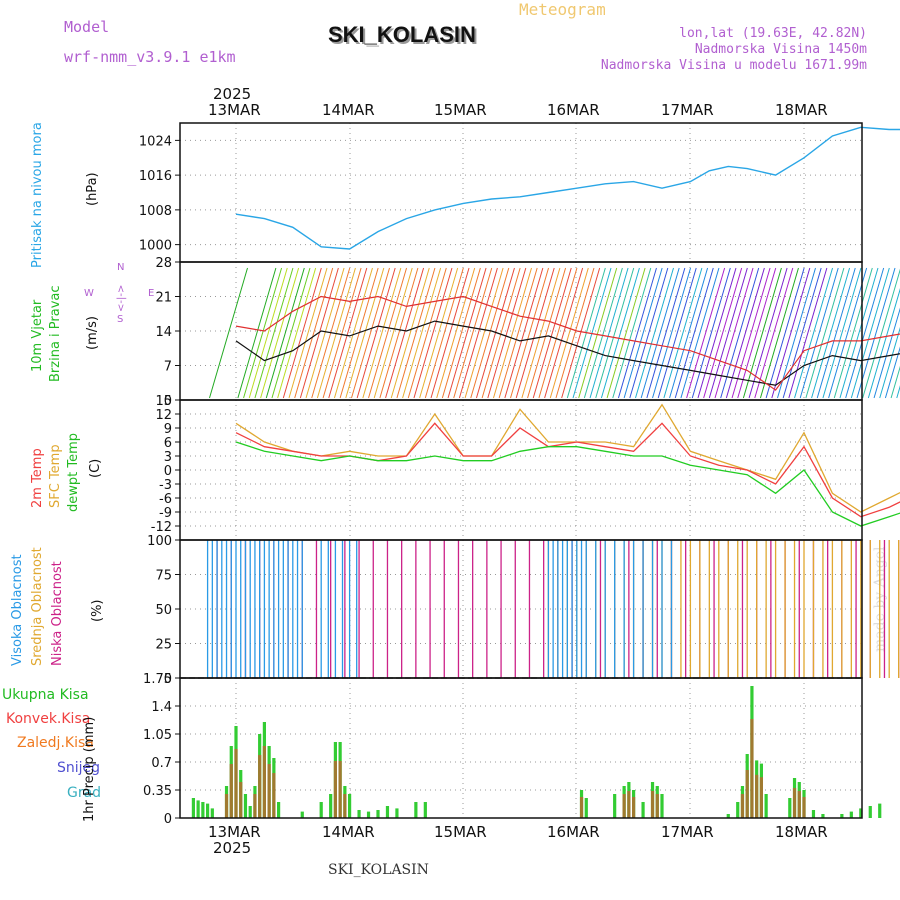  I want to click on model-name: wrf-nmm_v3.9.1 e1km, so click(150, 57).